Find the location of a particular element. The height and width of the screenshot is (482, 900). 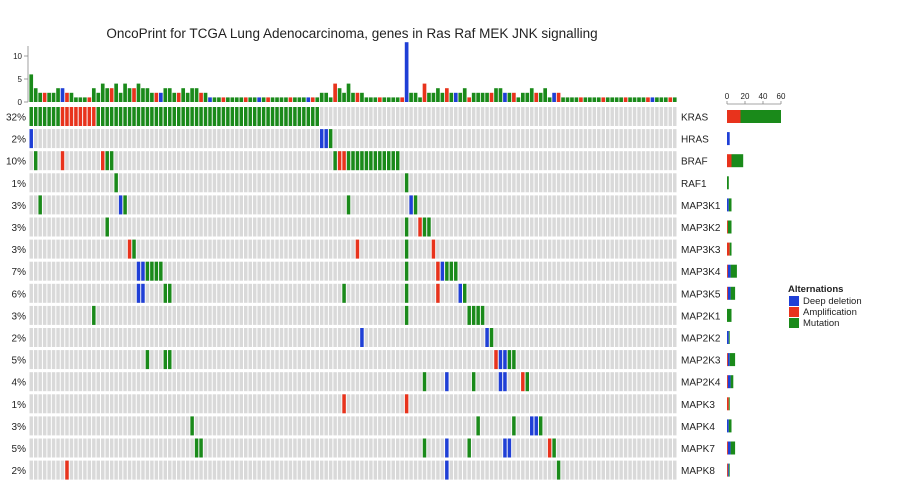

right-bar-segment is located at coordinates (729, 448).